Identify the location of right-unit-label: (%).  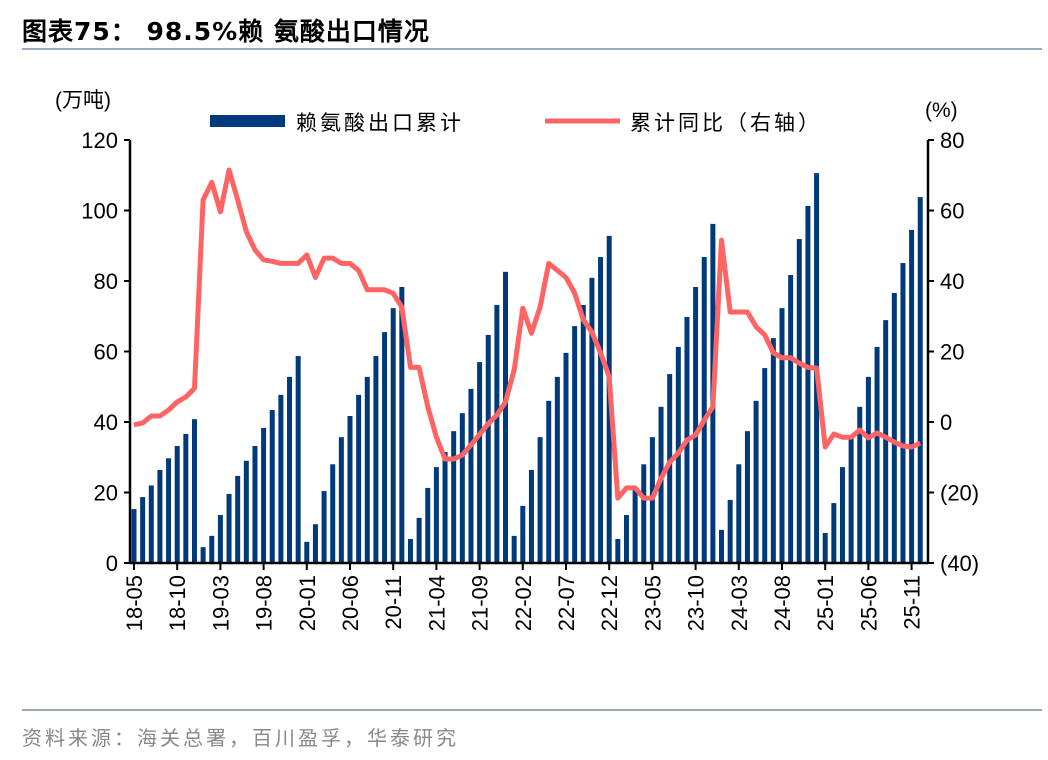
(941, 110).